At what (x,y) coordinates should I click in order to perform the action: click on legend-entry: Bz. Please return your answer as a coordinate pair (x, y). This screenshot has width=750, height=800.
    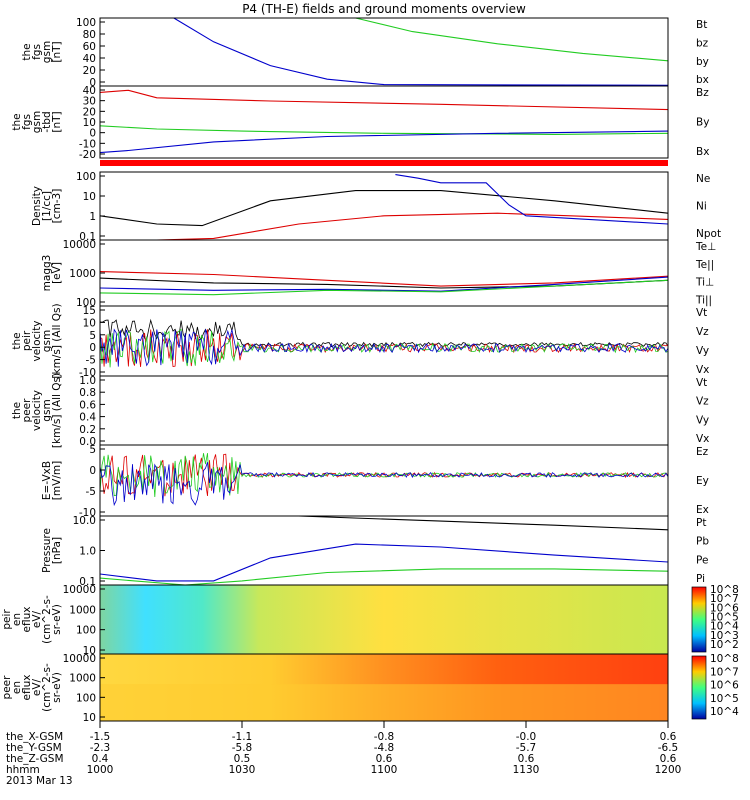
    Looking at the image, I should click on (702, 93).